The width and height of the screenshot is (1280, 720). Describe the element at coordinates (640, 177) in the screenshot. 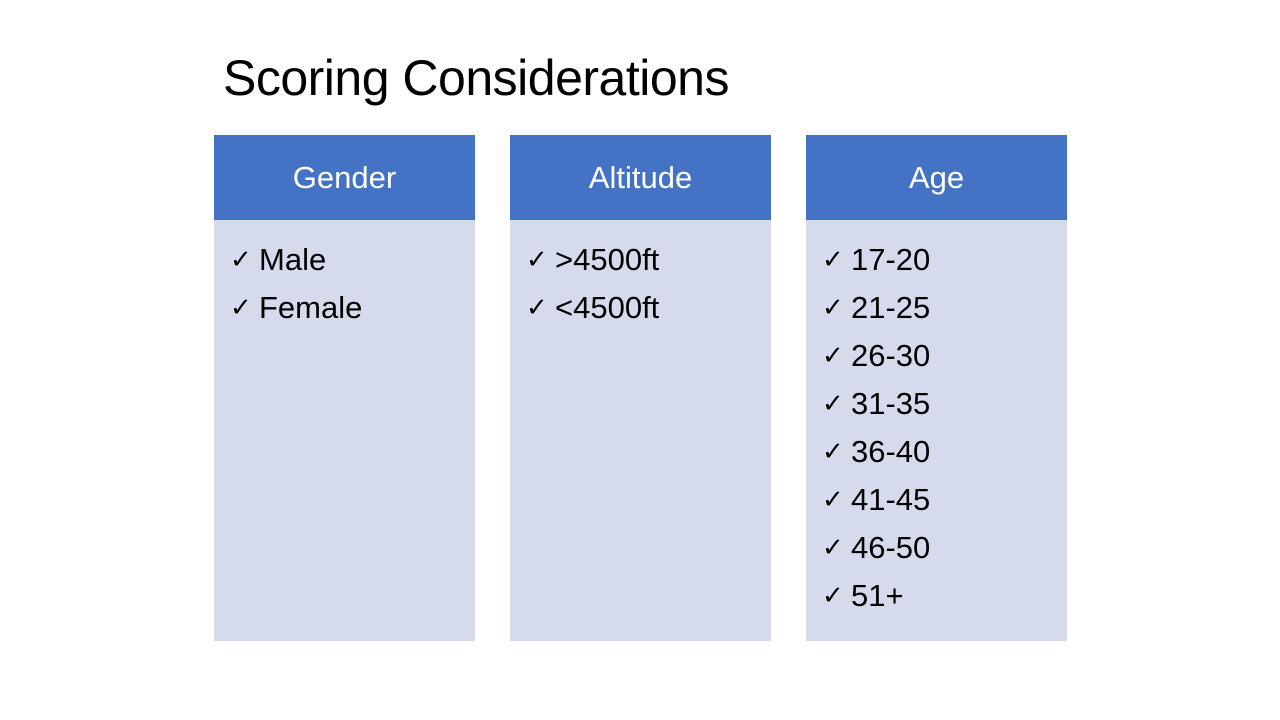

I see `column-header-altitude: Altitude` at that location.